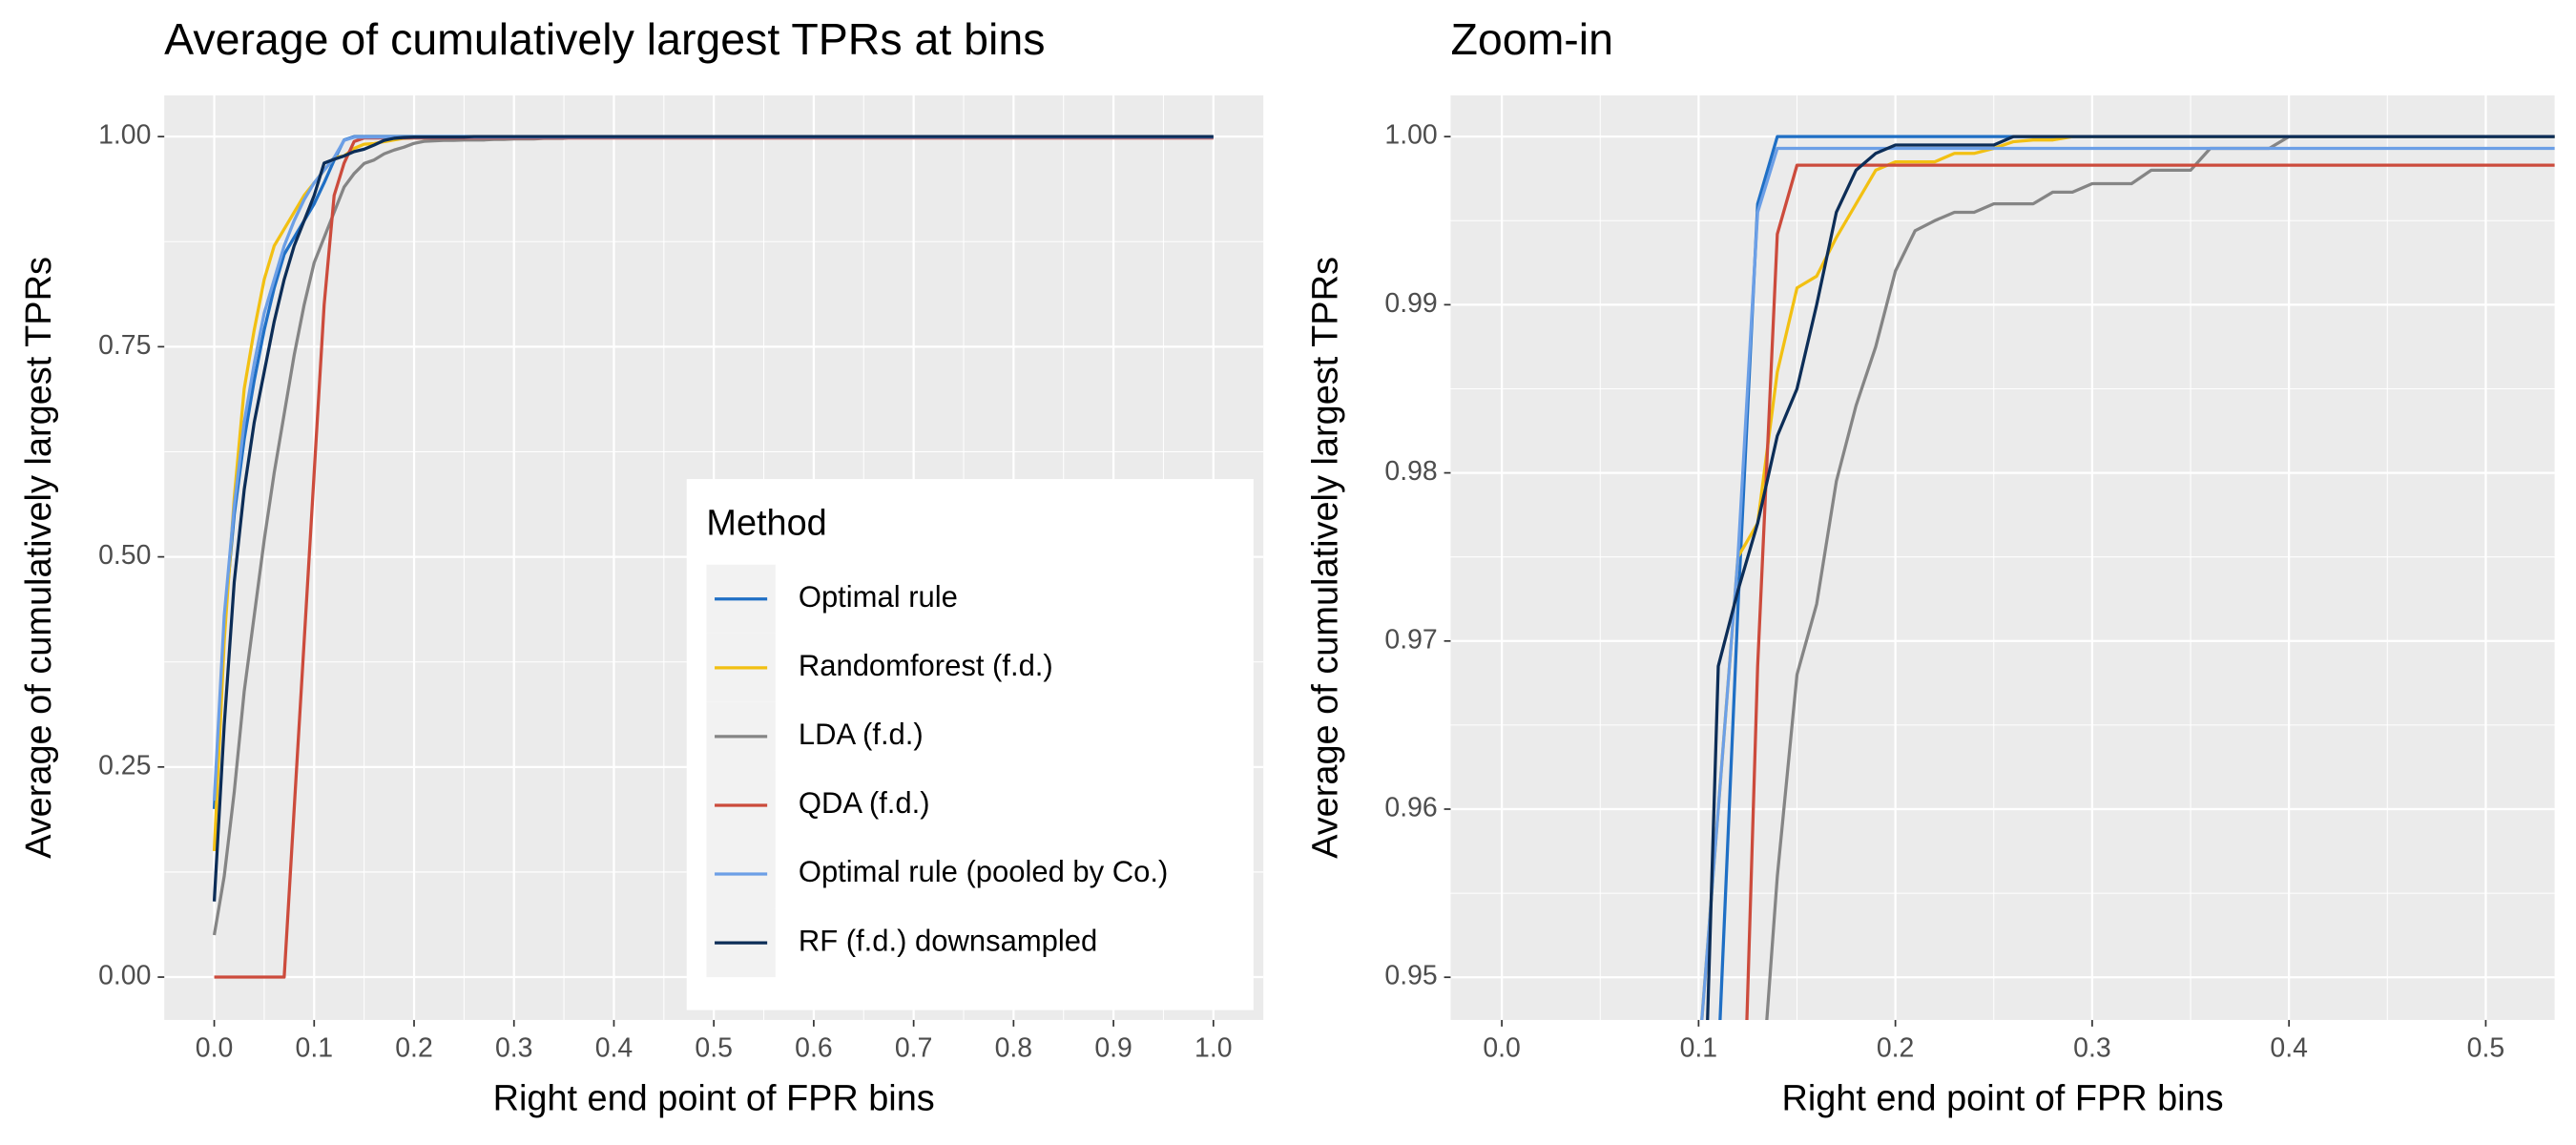 This screenshot has height=1145, width=2576. What do you see at coordinates (1410, 472) in the screenshot?
I see `y-tick-label: 0.98` at bounding box center [1410, 472].